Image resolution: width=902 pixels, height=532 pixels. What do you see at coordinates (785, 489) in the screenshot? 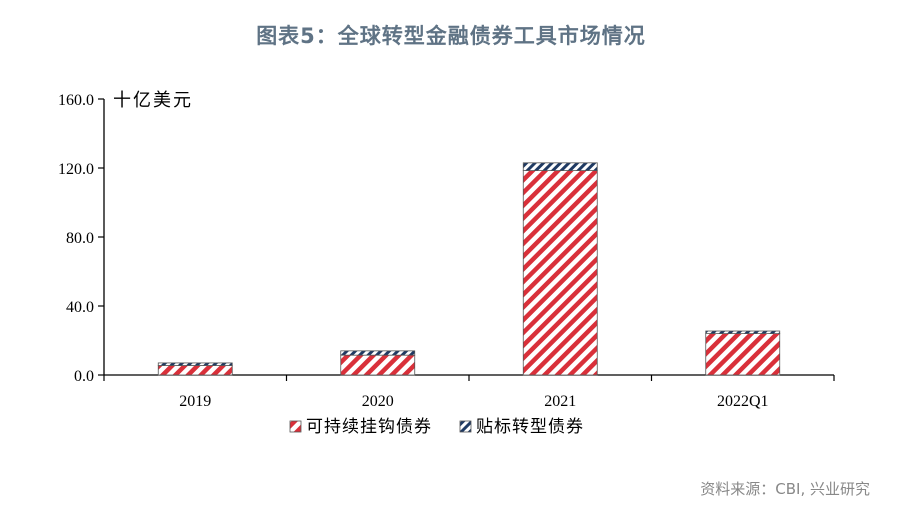
I see `source-note: 资料来源：CBI, 兴业研究` at bounding box center [785, 489].